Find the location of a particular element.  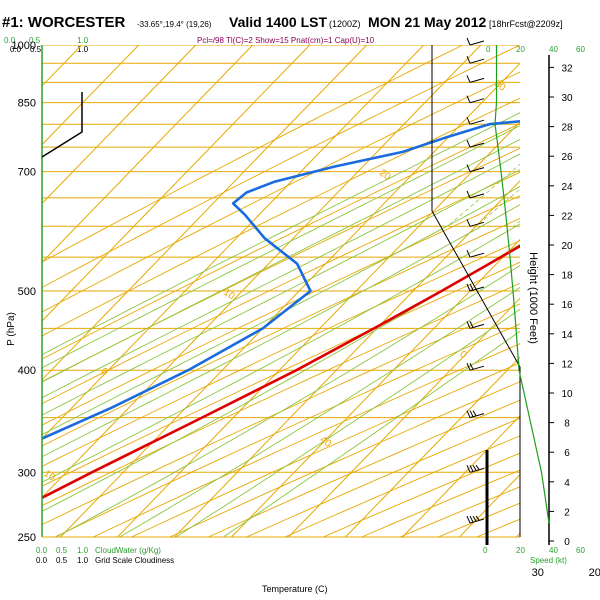

height-tick-label: 26 is located at coordinates (567, 157).